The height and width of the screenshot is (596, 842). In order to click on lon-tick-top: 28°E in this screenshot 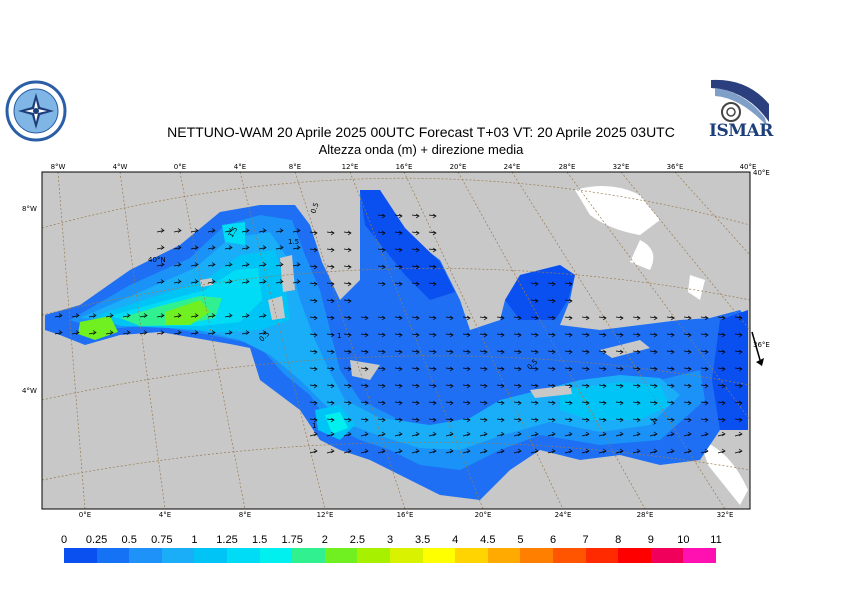, I will do `click(567, 167)`.